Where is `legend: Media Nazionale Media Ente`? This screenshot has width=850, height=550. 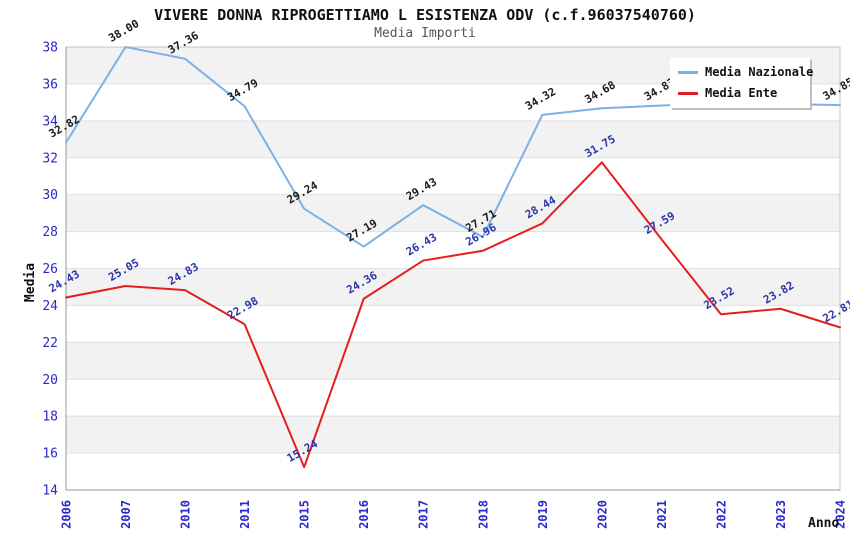 legend: Media Nazionale Media Ente is located at coordinates (741, 83).